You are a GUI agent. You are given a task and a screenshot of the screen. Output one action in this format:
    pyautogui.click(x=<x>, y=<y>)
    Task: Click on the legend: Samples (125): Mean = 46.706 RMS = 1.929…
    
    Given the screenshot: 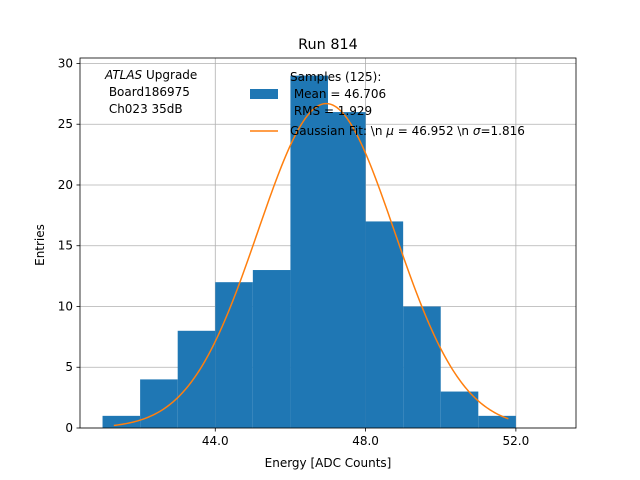 What is the action you would take?
    pyautogui.click(x=387, y=104)
    